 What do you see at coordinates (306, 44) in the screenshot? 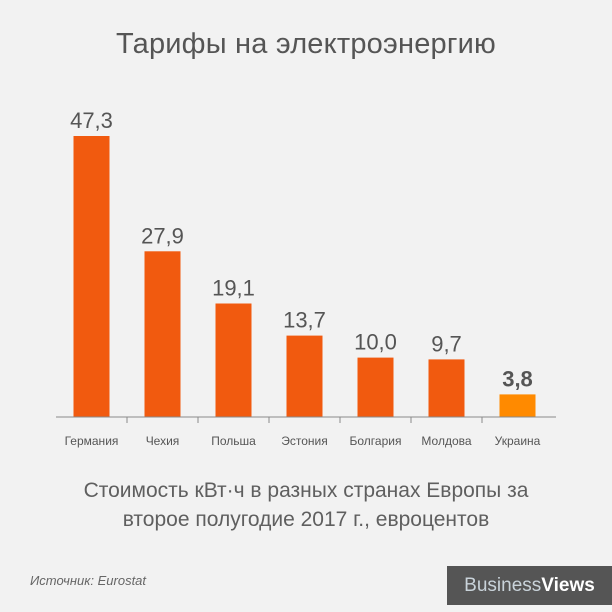
I see `chart-title: Тарифы на электроэнергию` at bounding box center [306, 44].